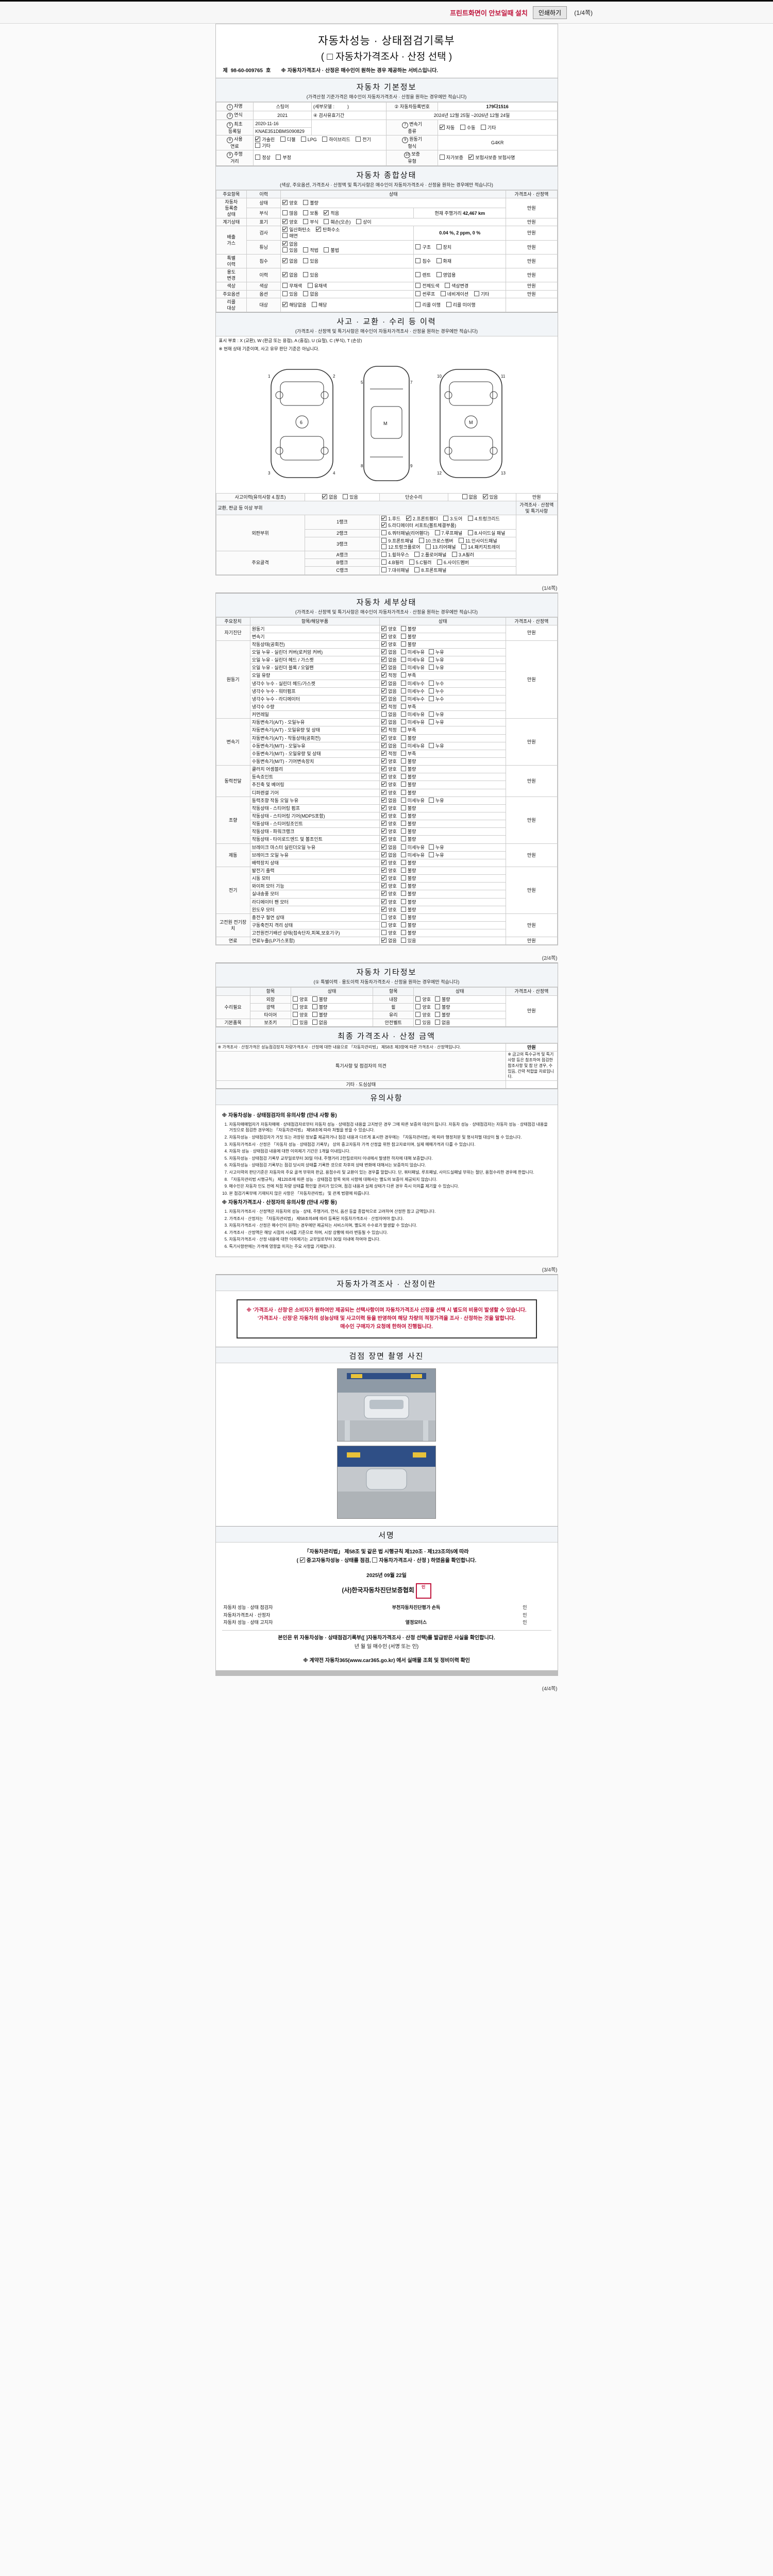 The width and height of the screenshot is (773, 2576). Describe the element at coordinates (330, 497) in the screenshot. I see `acc-none: 없음` at that location.